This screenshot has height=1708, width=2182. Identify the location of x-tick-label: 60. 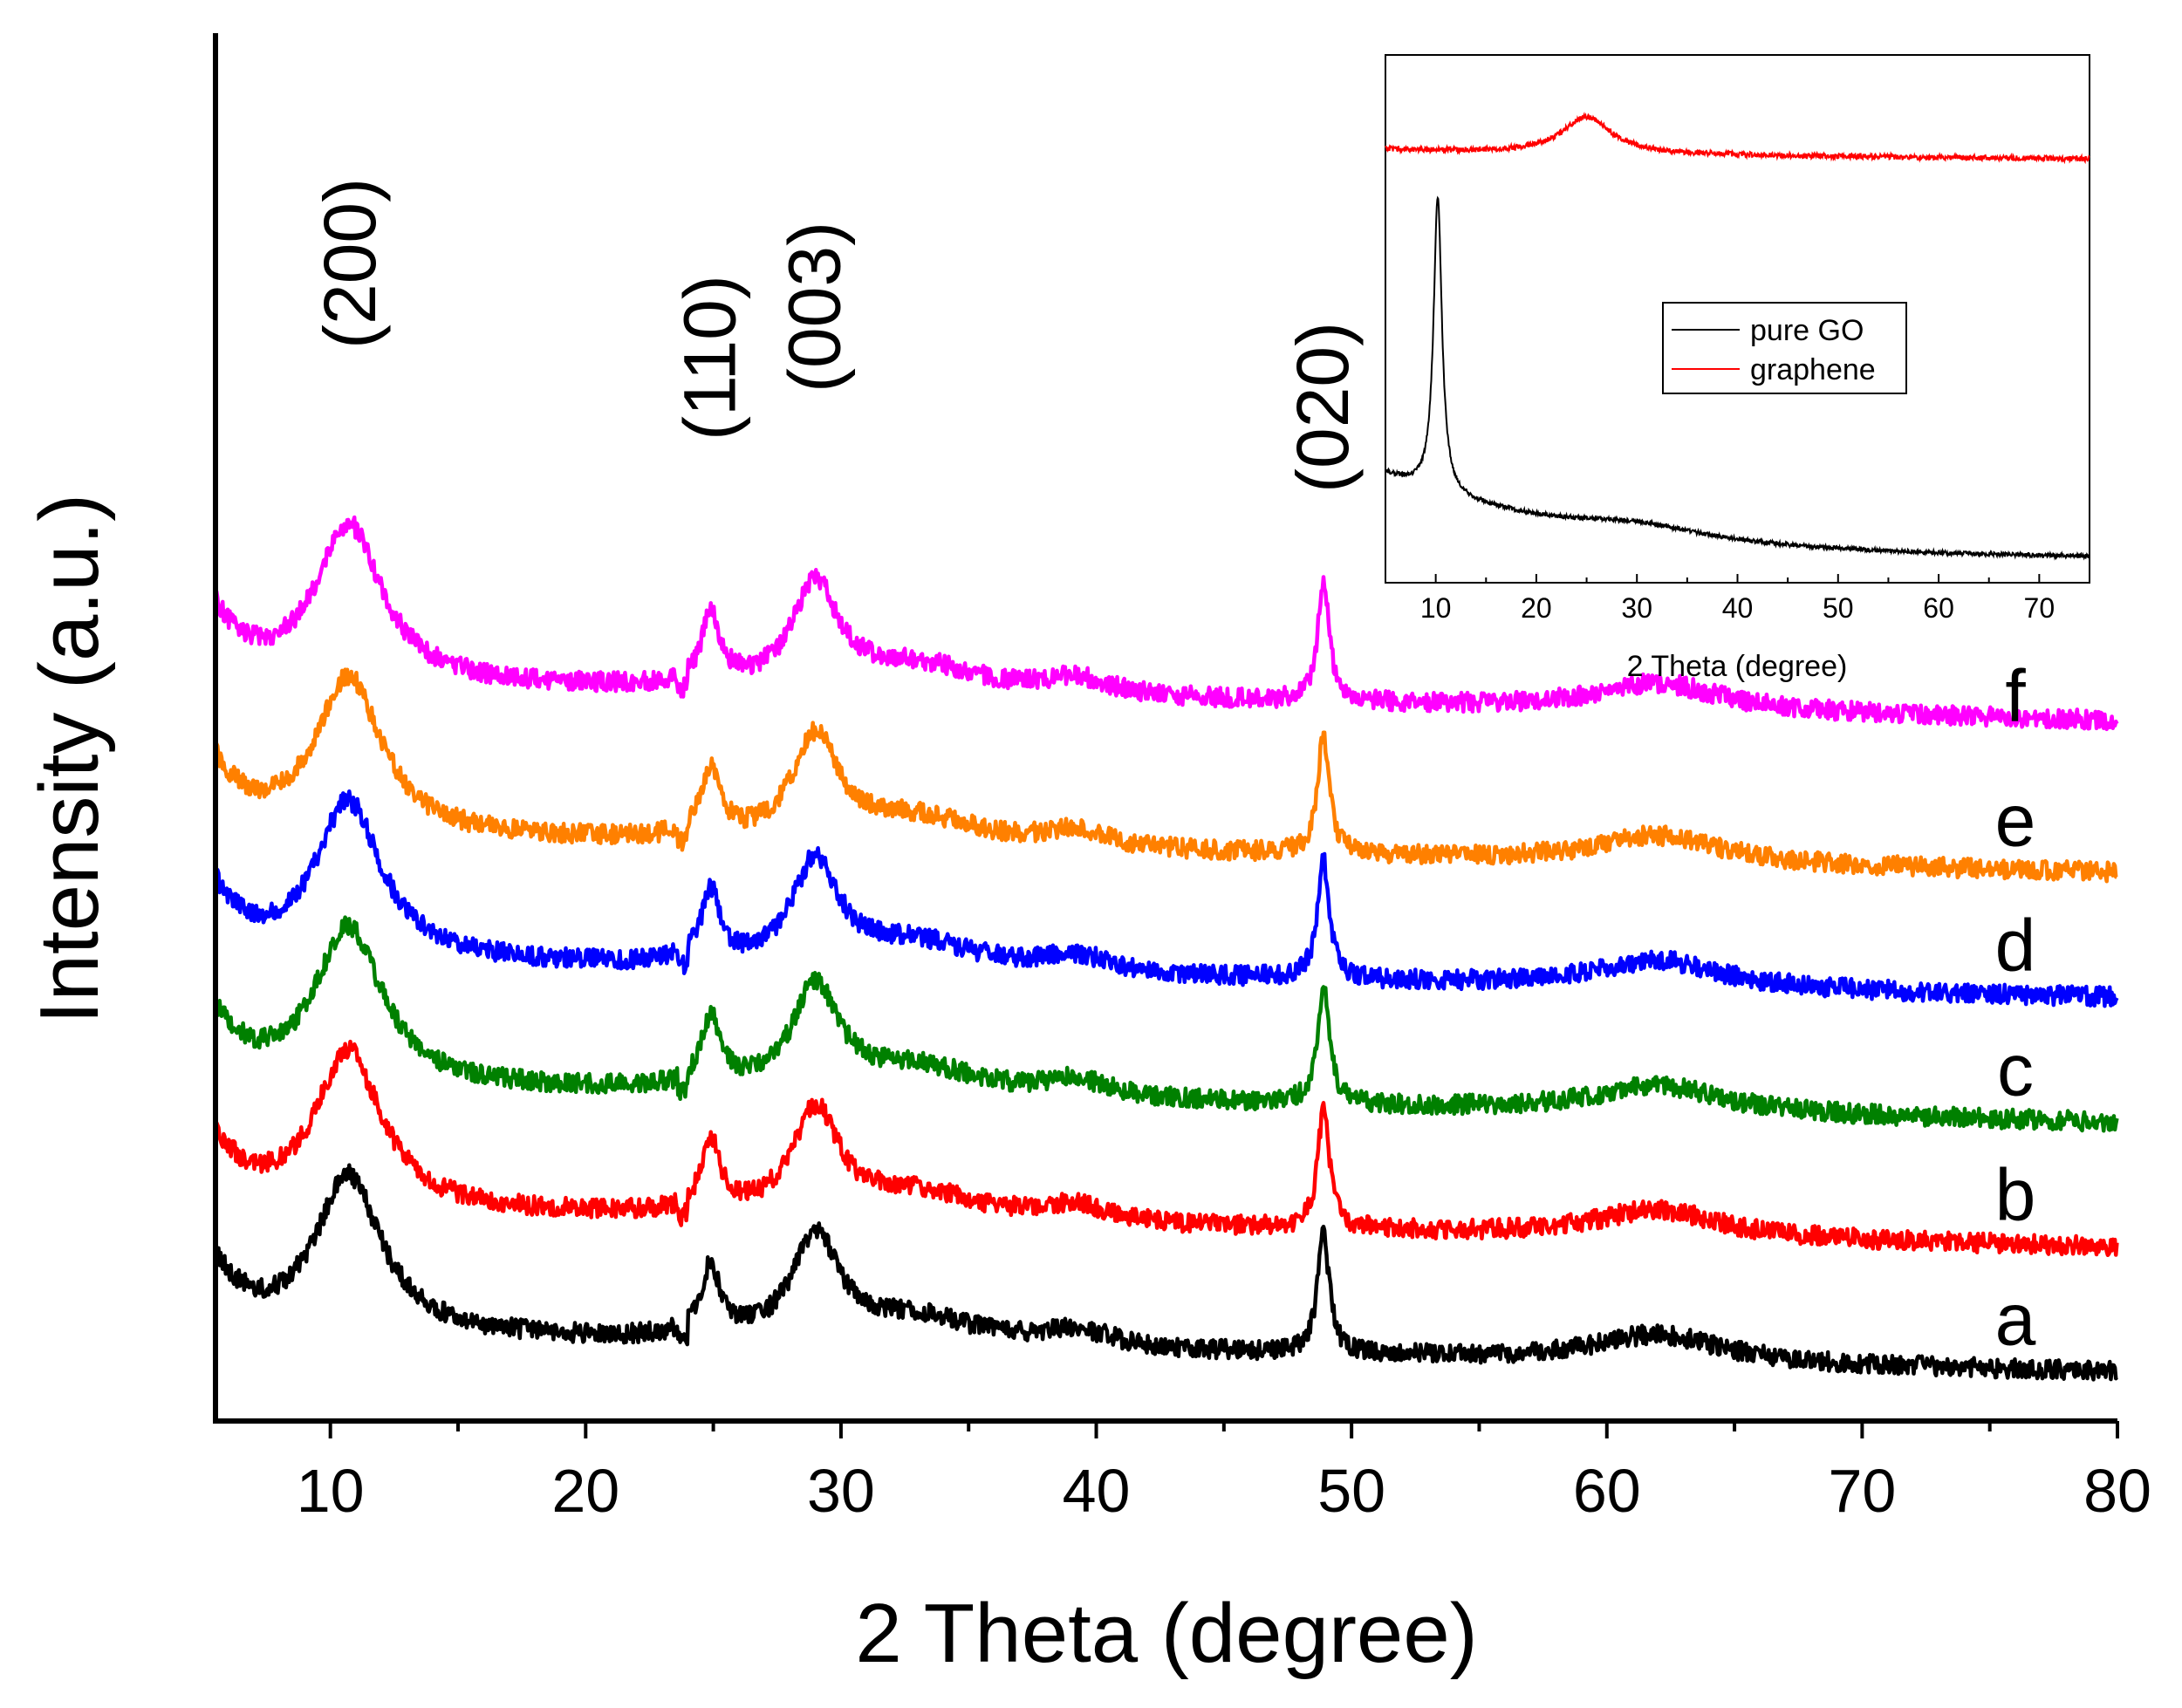
(1607, 1491).